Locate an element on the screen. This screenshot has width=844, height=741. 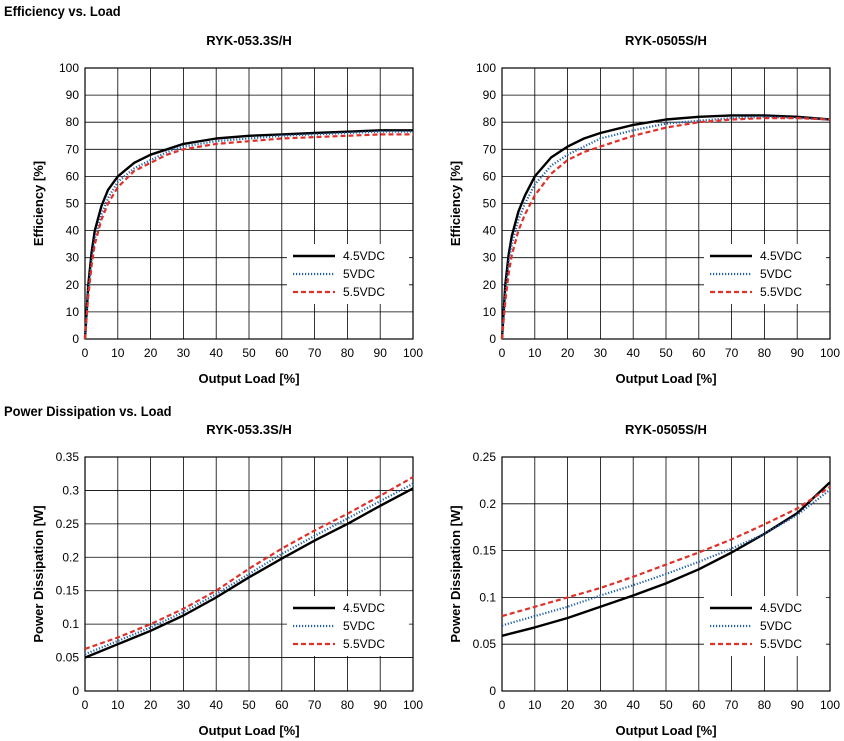
y-tick-label: 10 is located at coordinates (490, 312).